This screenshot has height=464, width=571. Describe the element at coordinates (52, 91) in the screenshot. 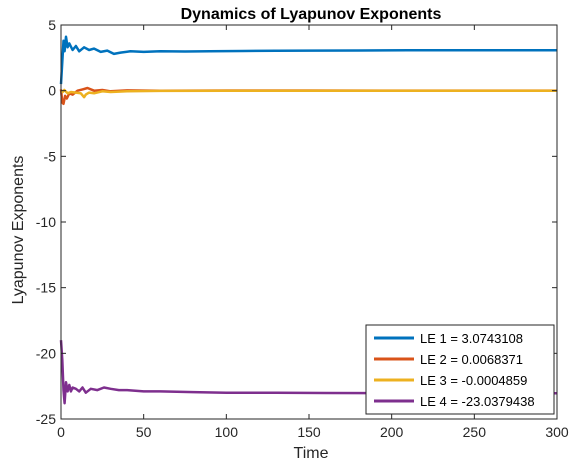

I see `y-tick-label: 0` at that location.